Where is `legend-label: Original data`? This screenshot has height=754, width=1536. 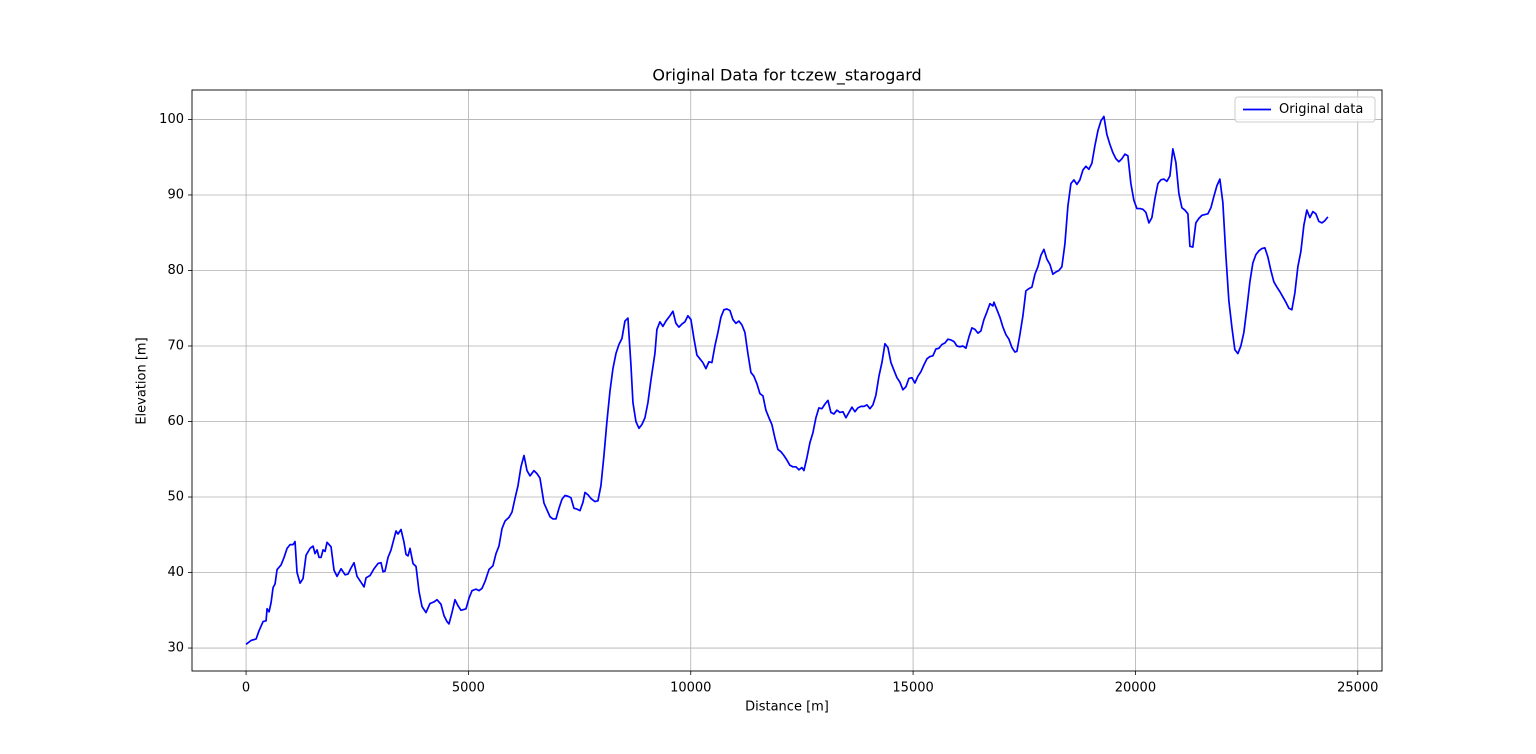
legend-label: Original data is located at coordinates (1321, 109).